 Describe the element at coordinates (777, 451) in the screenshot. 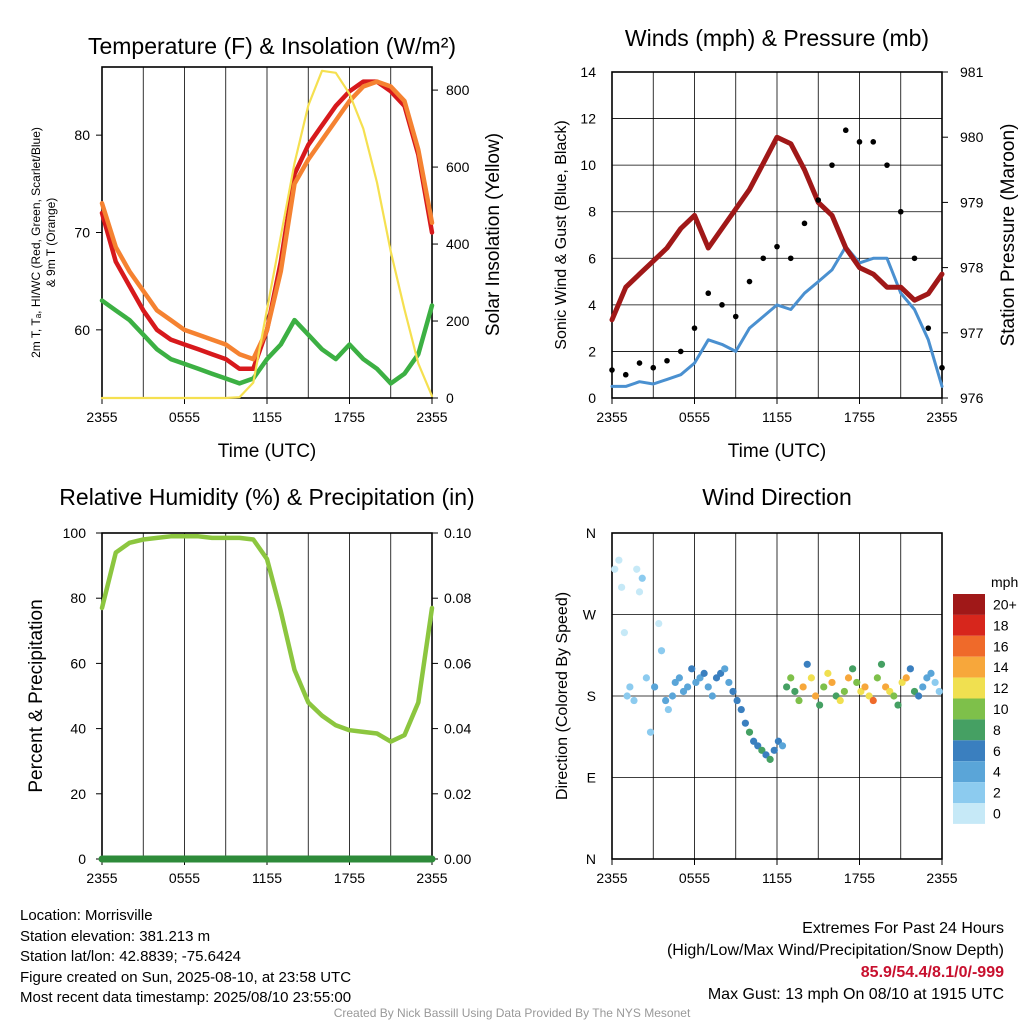

I see `wind-xlabel: Time (UTC)` at that location.